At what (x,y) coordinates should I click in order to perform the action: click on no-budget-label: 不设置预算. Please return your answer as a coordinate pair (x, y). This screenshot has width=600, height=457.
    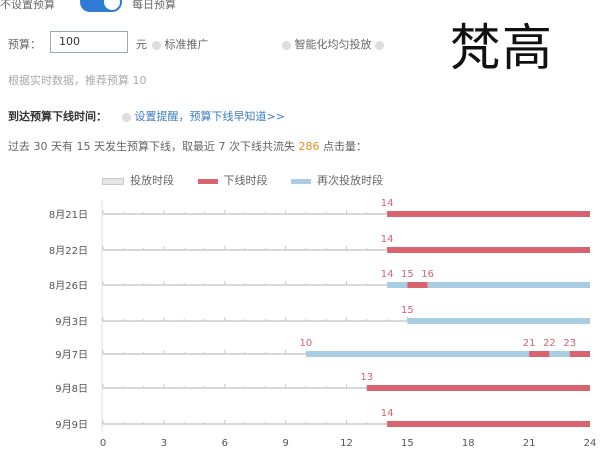
    Looking at the image, I should click on (27, 5).